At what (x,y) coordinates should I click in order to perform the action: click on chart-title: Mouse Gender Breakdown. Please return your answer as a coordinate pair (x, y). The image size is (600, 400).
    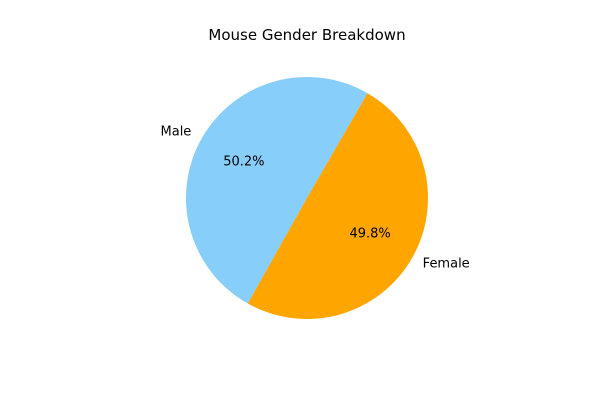
    Looking at the image, I should click on (306, 35).